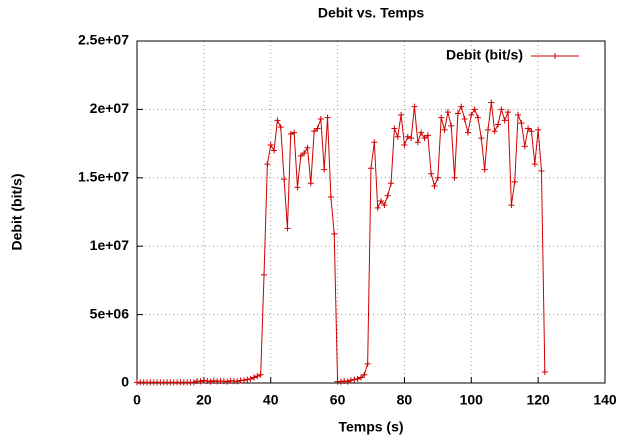  What do you see at coordinates (110, 245) in the screenshot?
I see `y-tick-label: 1e+07` at bounding box center [110, 245].